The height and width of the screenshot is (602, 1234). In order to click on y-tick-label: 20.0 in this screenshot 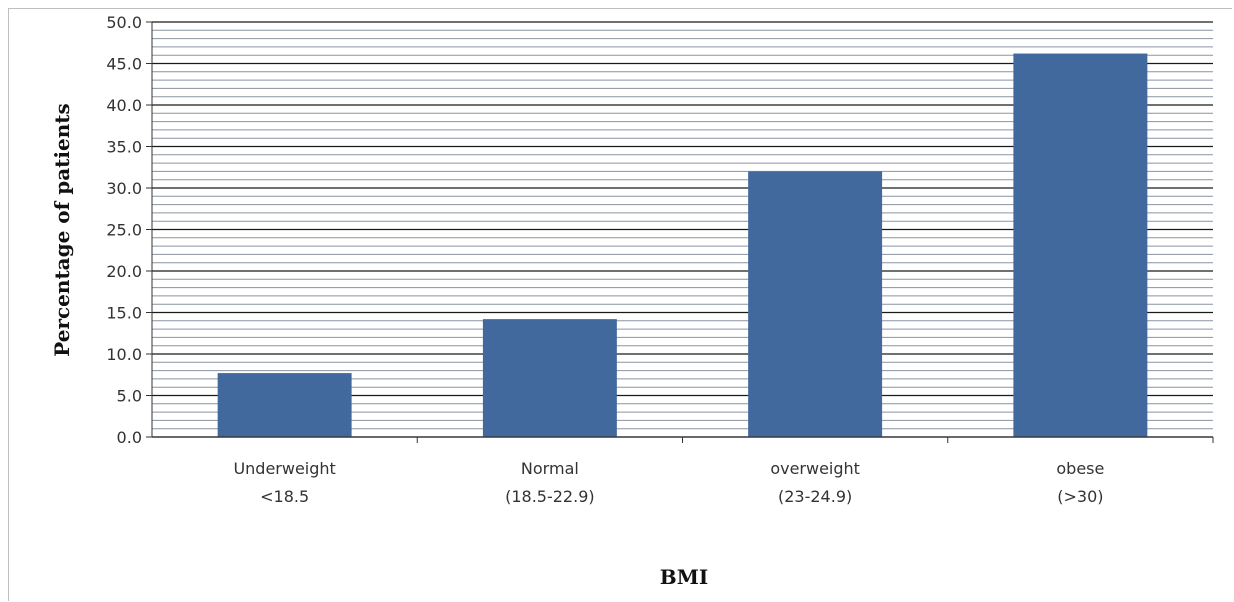, I will do `click(124, 271)`.